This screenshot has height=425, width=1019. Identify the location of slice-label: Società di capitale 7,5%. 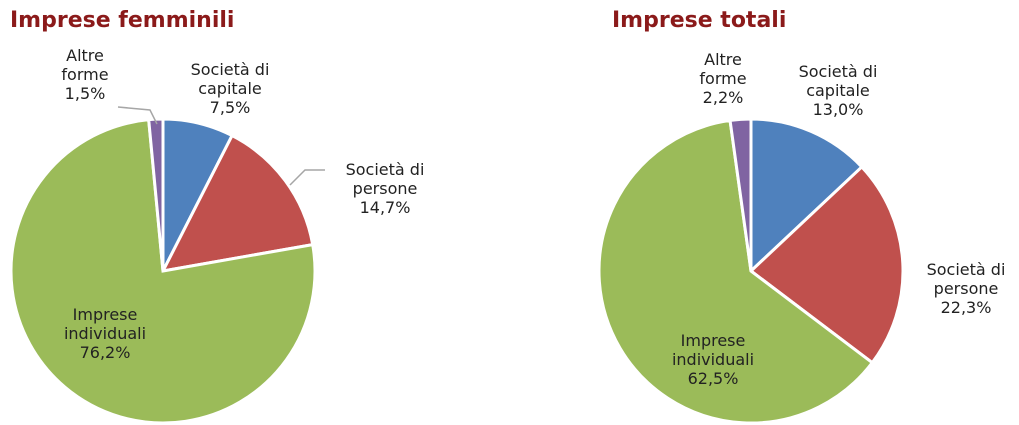
(230, 88).